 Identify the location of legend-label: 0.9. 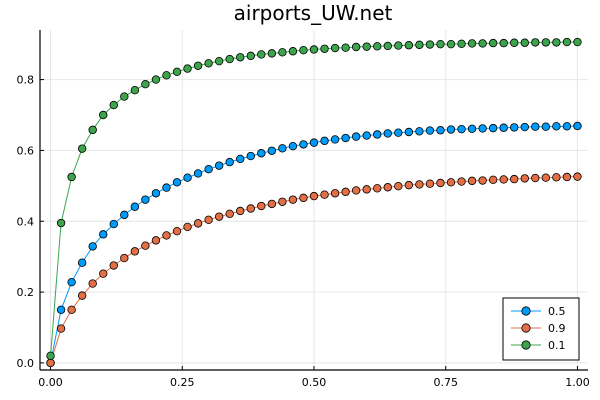
(557, 328).